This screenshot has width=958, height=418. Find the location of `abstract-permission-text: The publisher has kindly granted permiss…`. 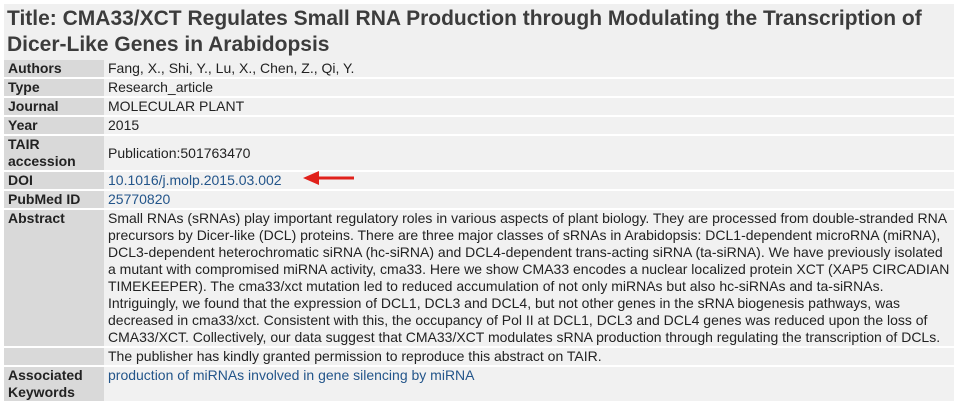

abstract-permission-text: The publisher has kindly granted permiss… is located at coordinates (355, 356).